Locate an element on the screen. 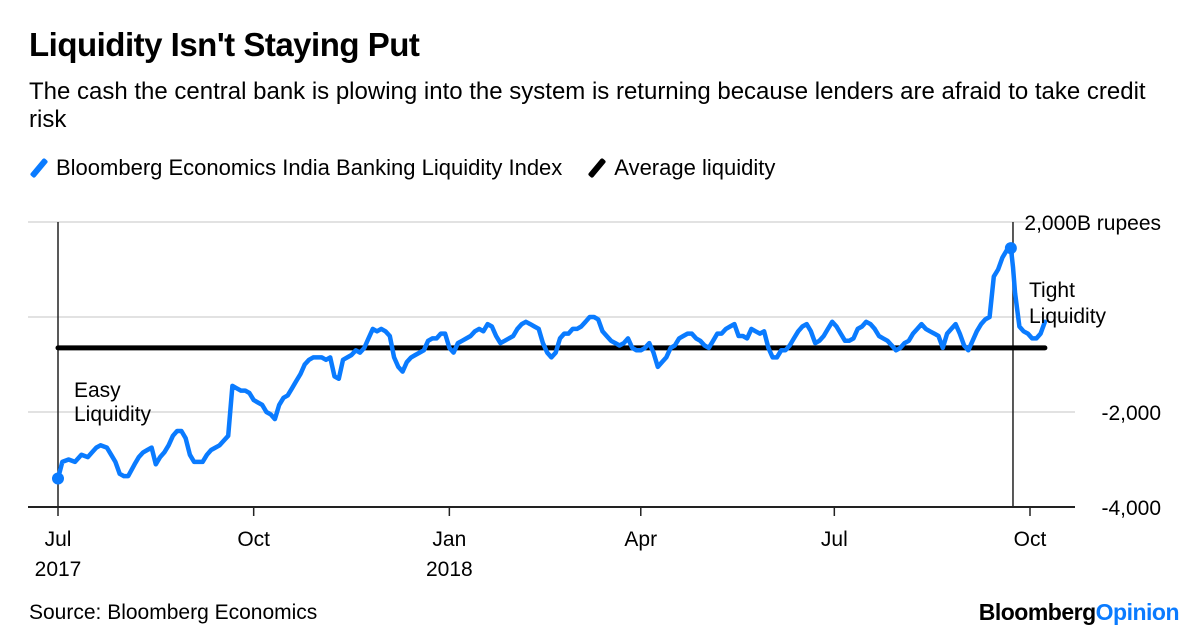  x-tick-label-365: Jul is located at coordinates (834, 539).